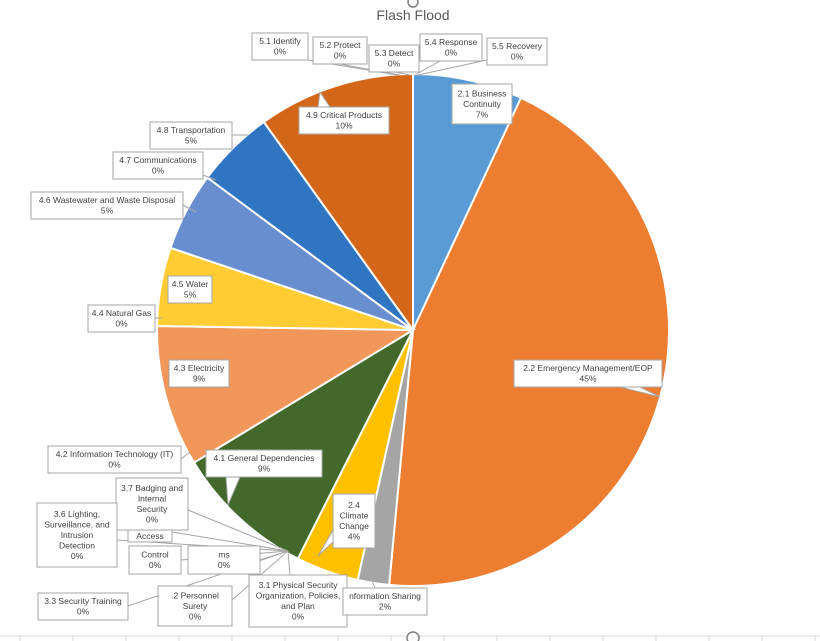 This screenshot has height=641, width=820. What do you see at coordinates (115, 454) in the screenshot?
I see `data-label-category: 4.2 Information Technology (IT)` at bounding box center [115, 454].